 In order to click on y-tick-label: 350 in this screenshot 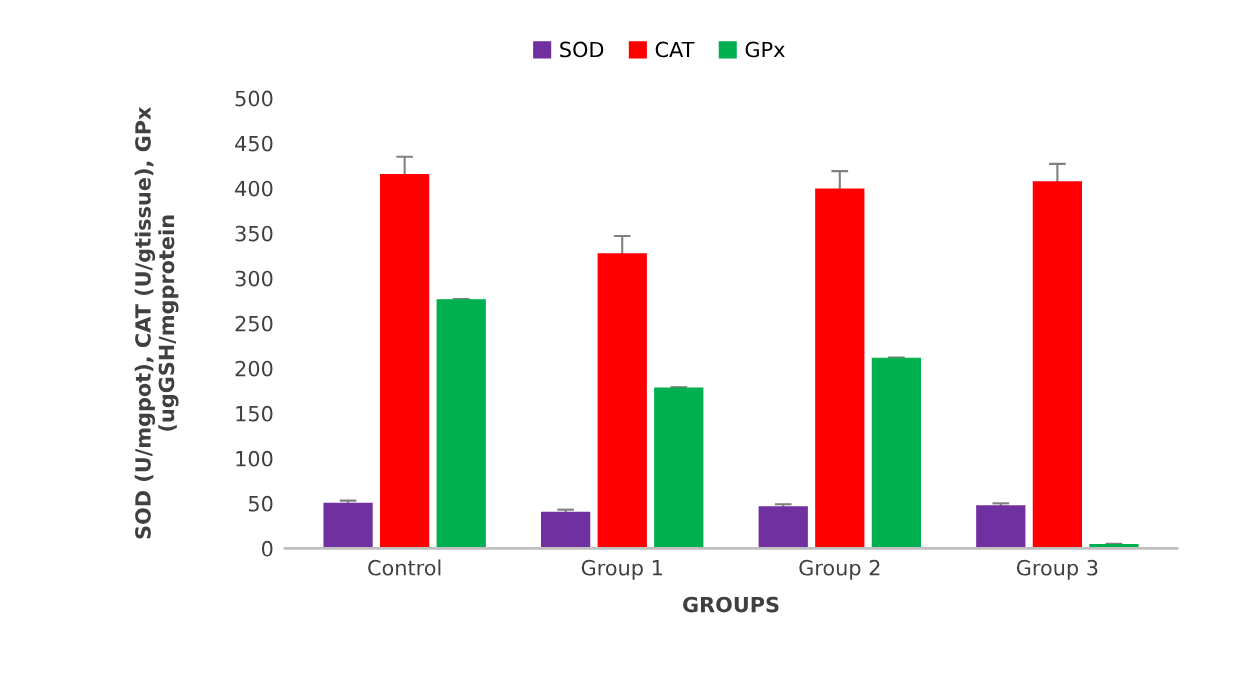, I will do `click(254, 233)`.